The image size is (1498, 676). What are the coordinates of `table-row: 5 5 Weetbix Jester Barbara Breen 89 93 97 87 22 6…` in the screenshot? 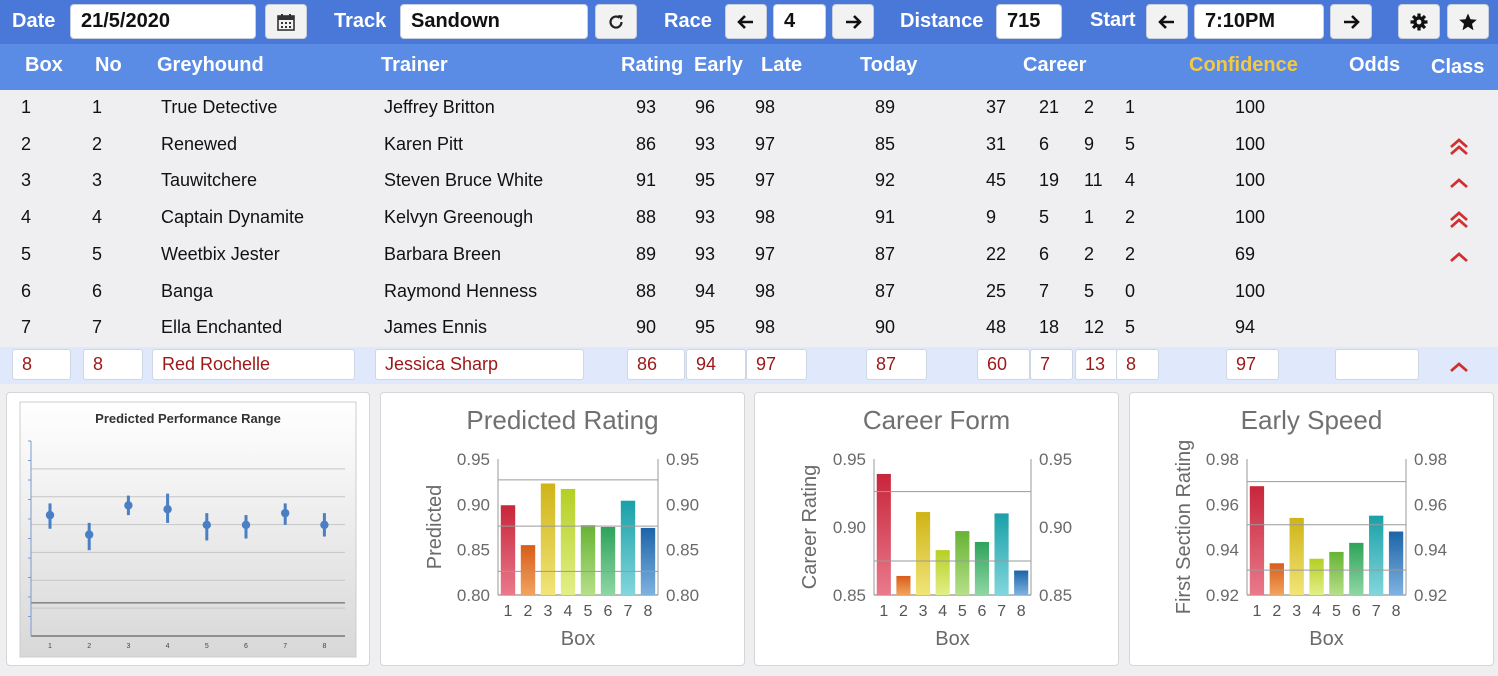 It's located at (749, 255).